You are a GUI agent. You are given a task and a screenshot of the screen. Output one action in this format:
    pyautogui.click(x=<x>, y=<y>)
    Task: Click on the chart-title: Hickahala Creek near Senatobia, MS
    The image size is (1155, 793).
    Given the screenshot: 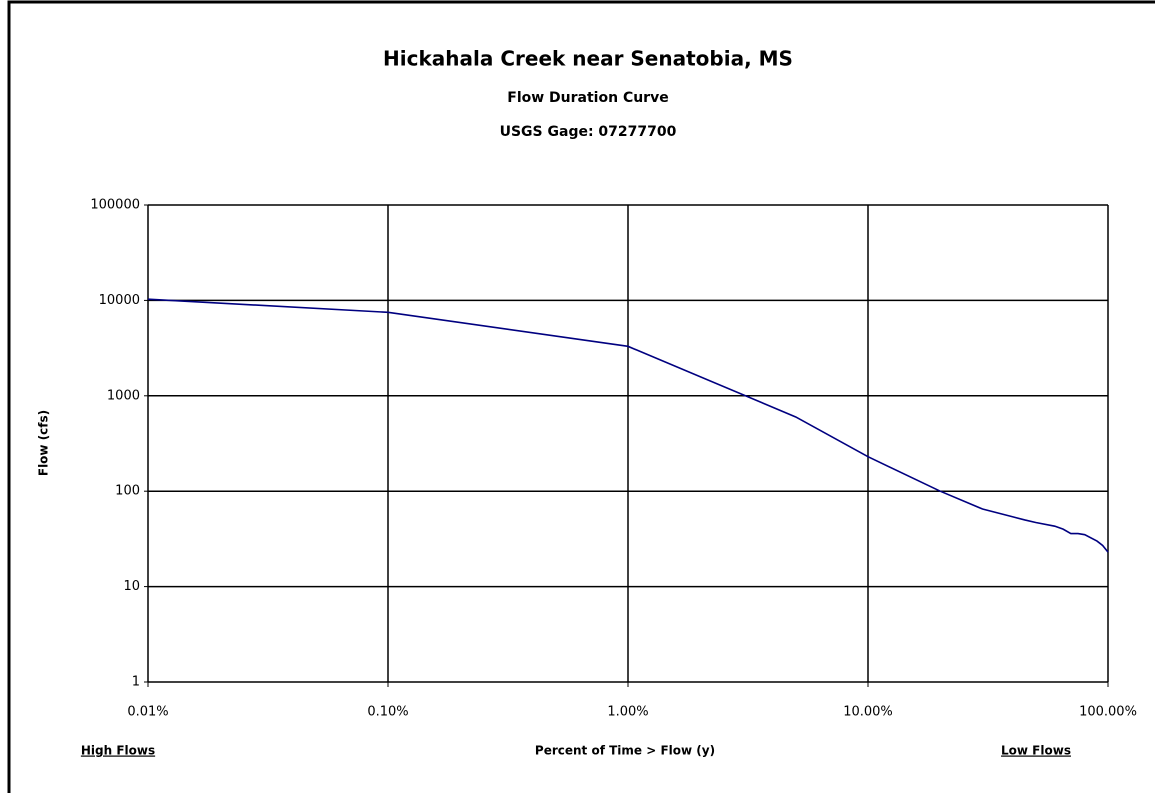 What is the action you would take?
    pyautogui.click(x=588, y=59)
    